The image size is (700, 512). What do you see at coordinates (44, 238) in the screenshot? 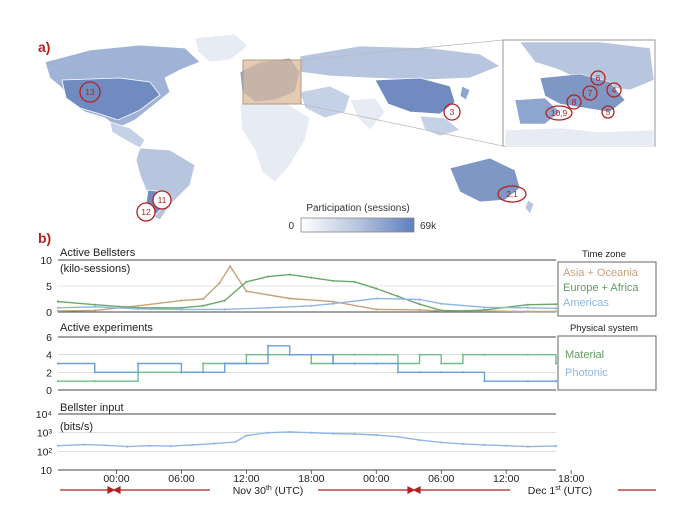
I see `panel-b-label: b)` at bounding box center [44, 238].